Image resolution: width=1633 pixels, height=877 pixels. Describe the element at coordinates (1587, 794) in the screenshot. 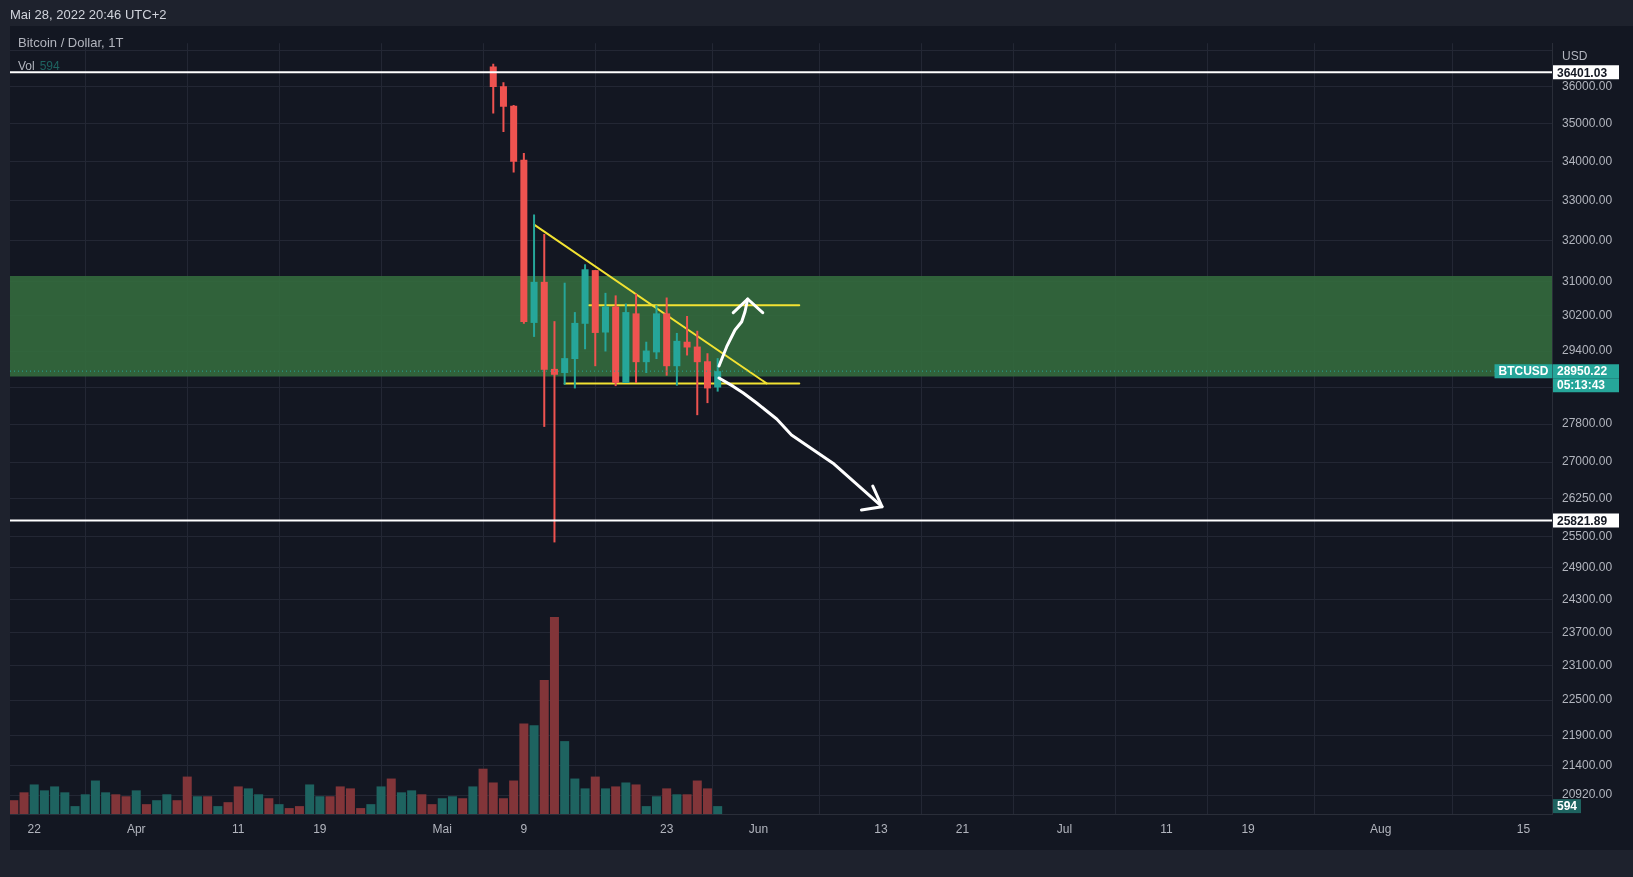

I see `y-tick-label: 20920.00` at that location.